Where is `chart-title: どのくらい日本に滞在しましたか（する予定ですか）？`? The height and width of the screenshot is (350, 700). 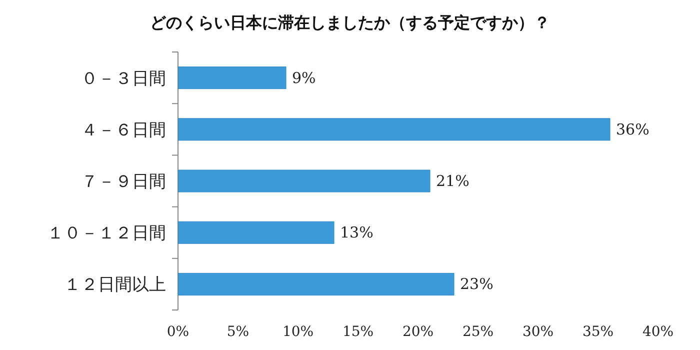 chart-title: どのくらい日本に滞在しましたか（する予定ですか）？ is located at coordinates (350, 22).